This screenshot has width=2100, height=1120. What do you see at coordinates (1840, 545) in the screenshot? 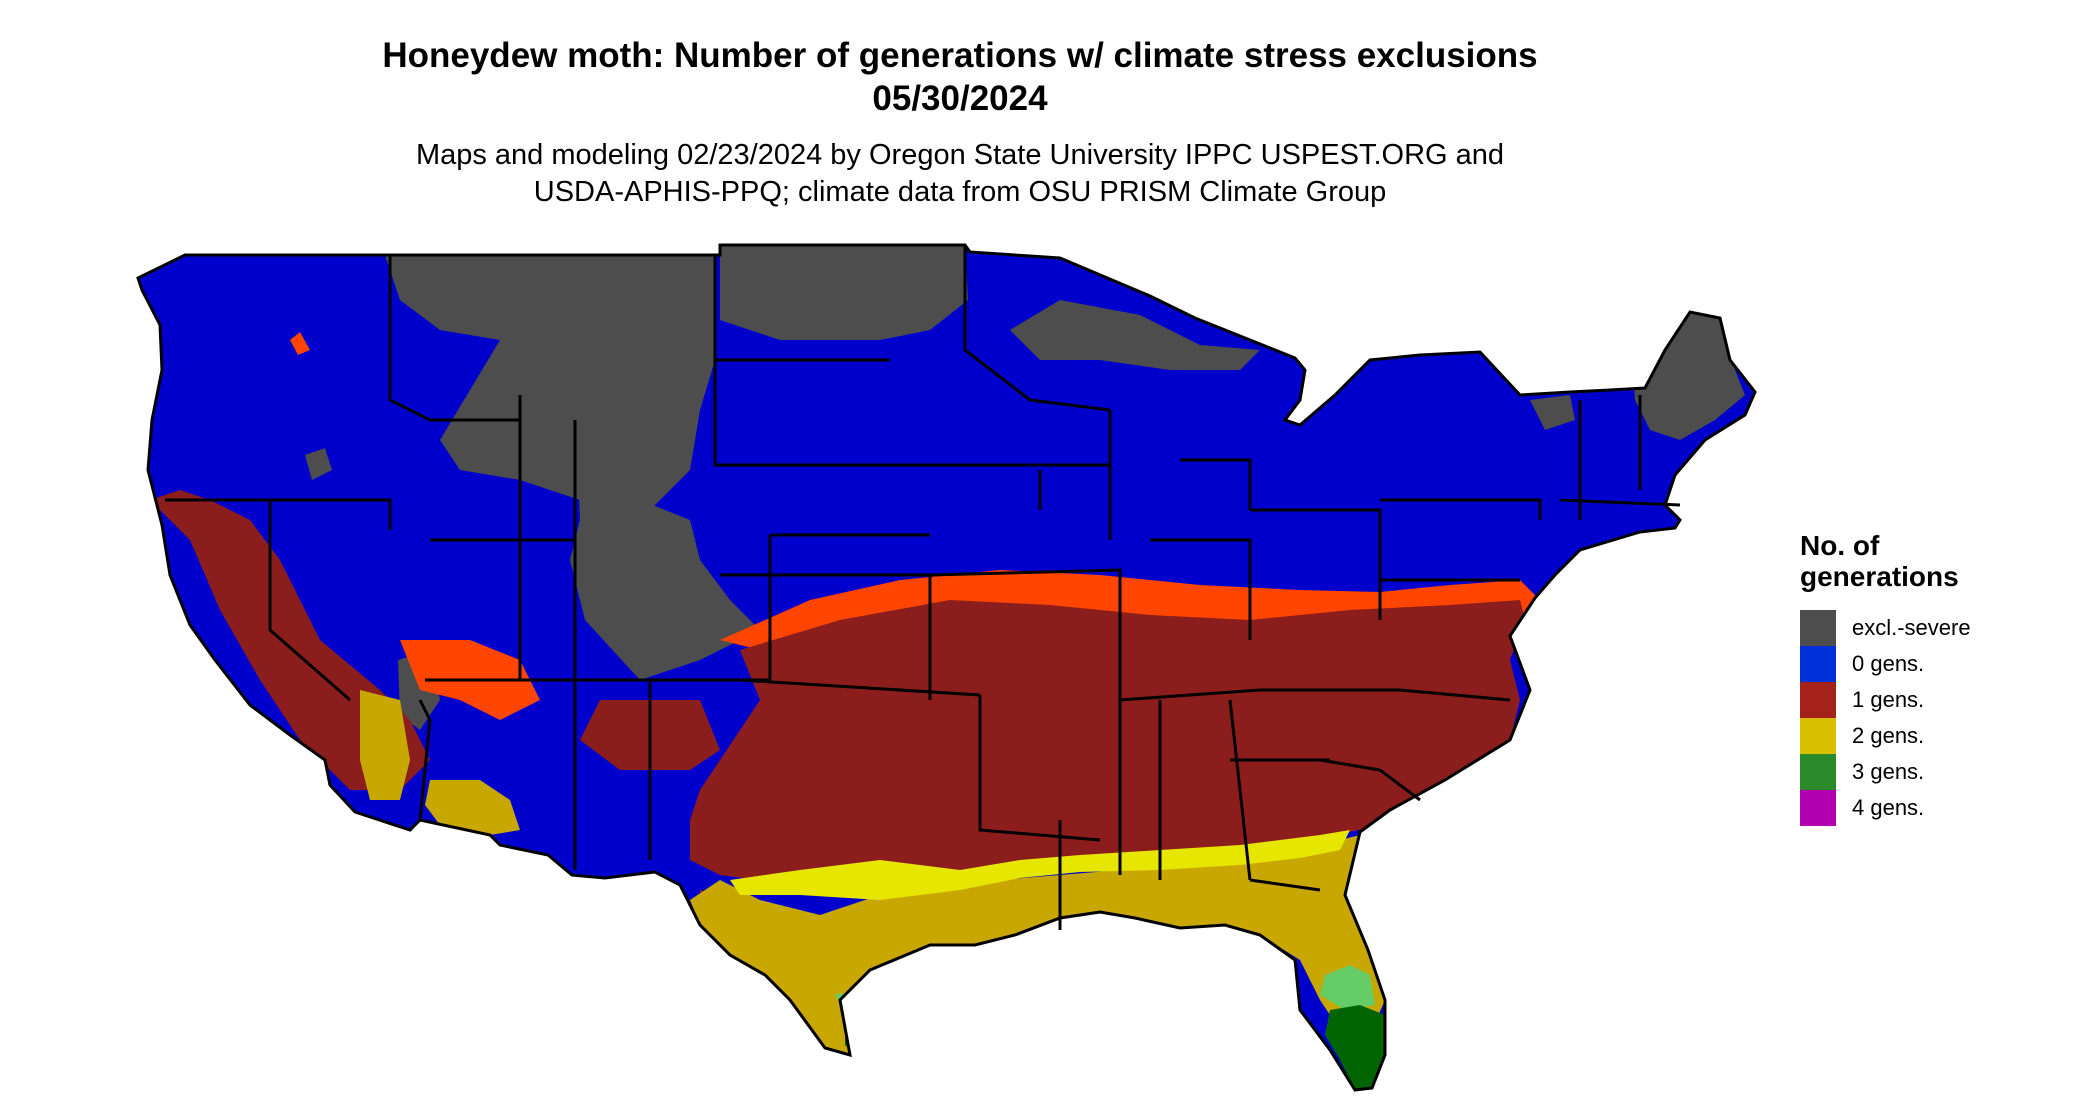
I see `legend-title-line-1: No. of` at bounding box center [1840, 545].